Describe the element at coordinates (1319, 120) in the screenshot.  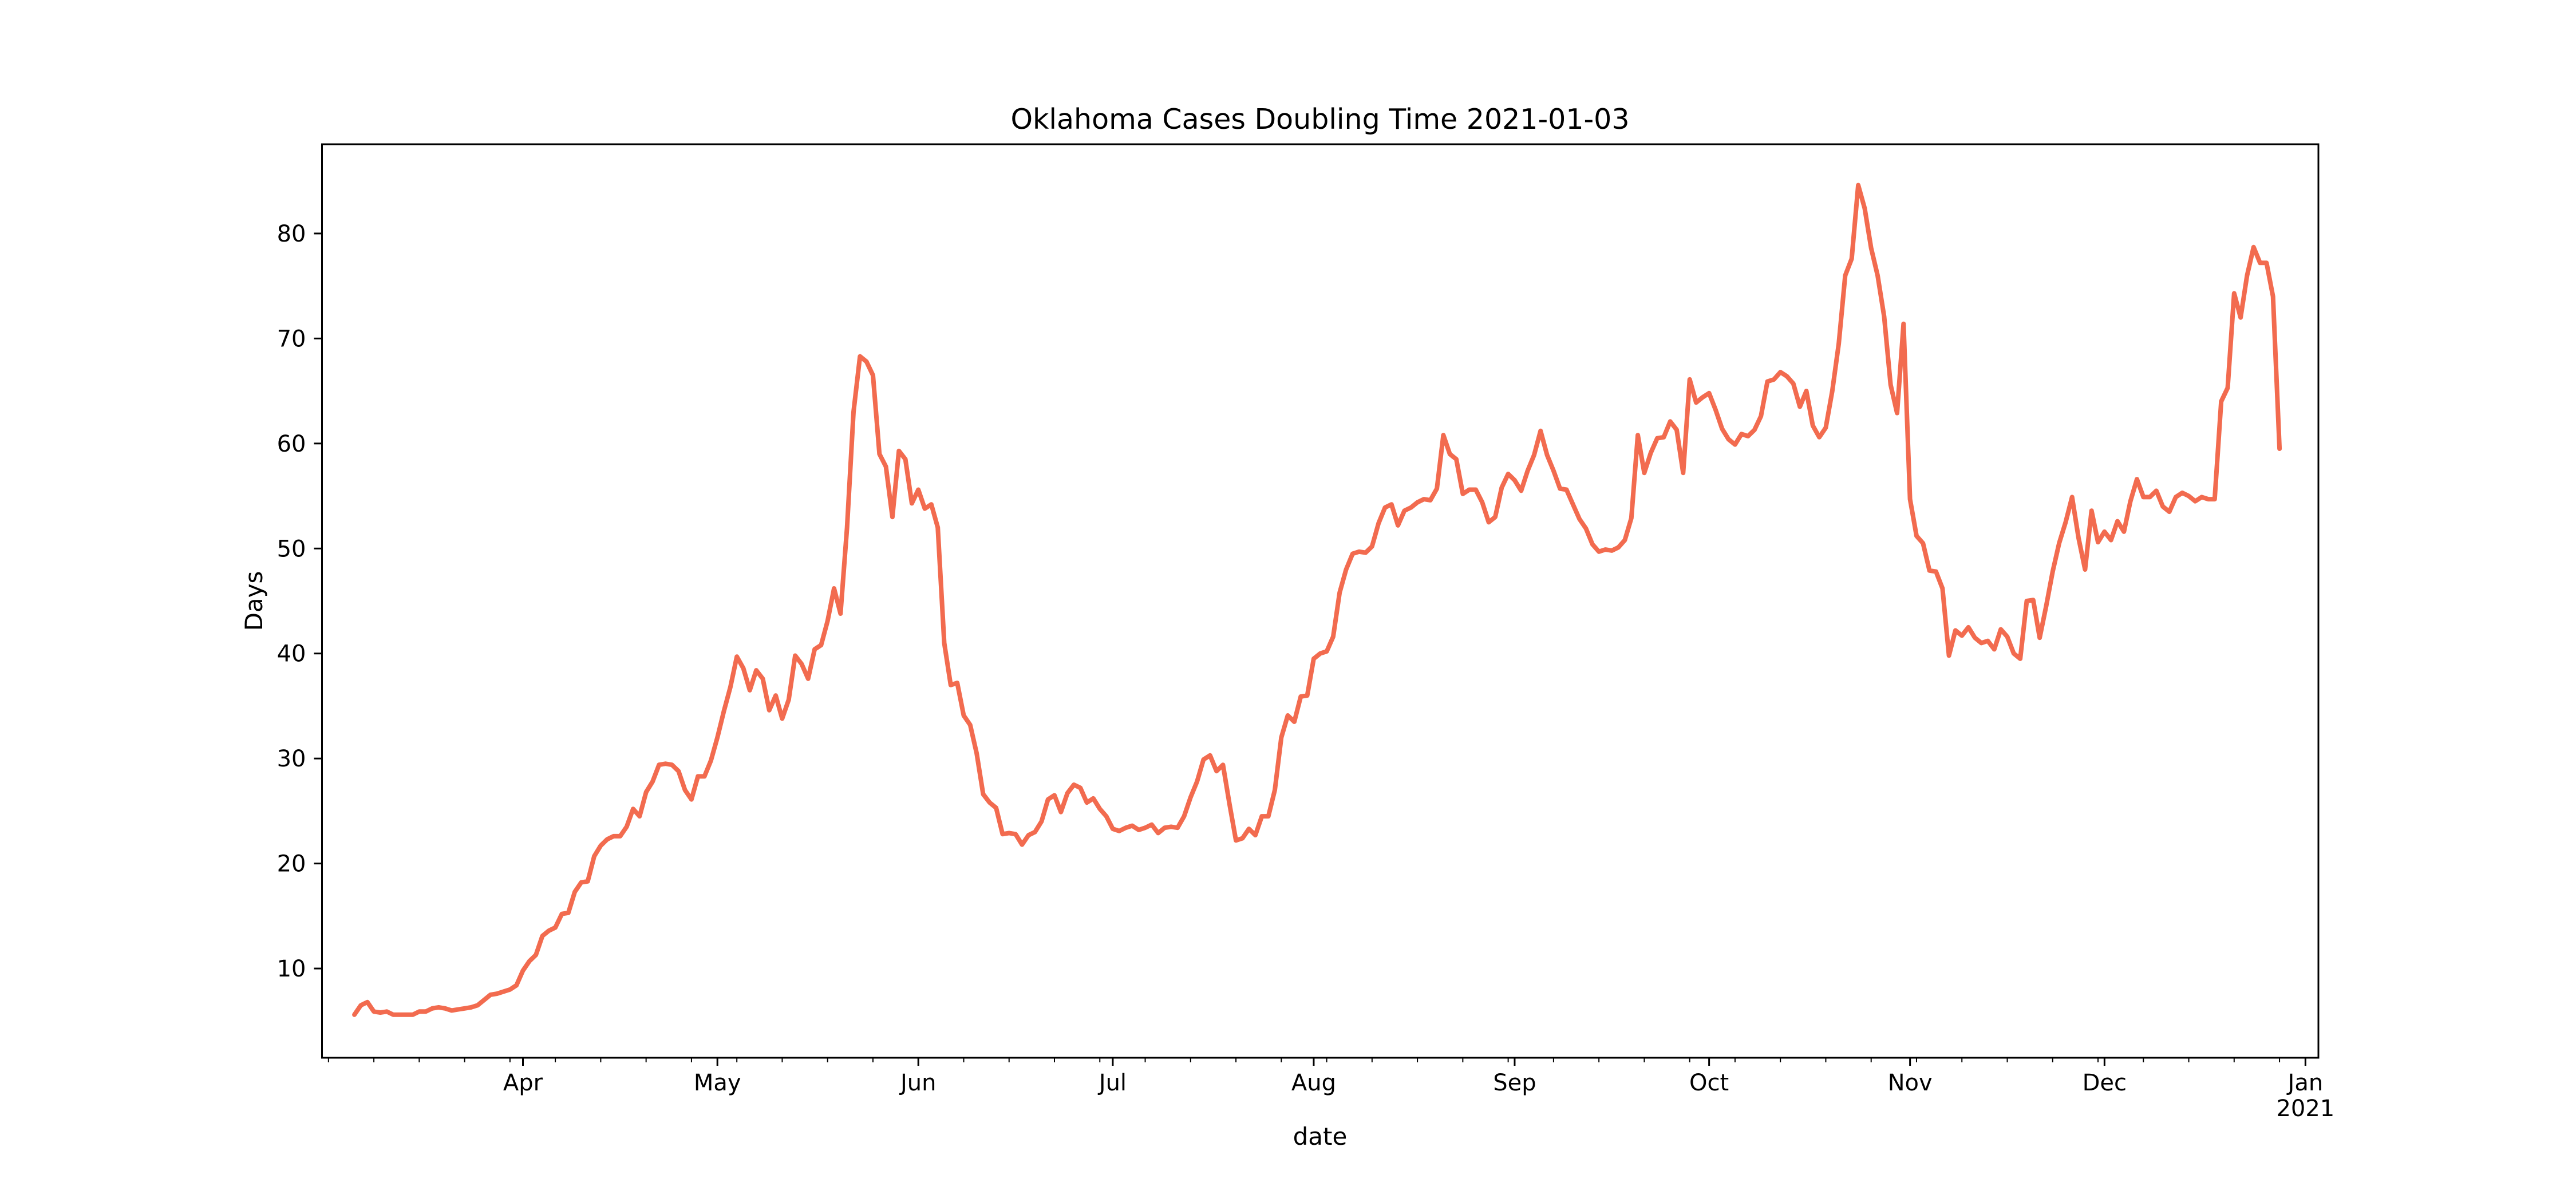
I see `chart-title: Oklahoma Cases Doubling Time 2021-01-03` at that location.